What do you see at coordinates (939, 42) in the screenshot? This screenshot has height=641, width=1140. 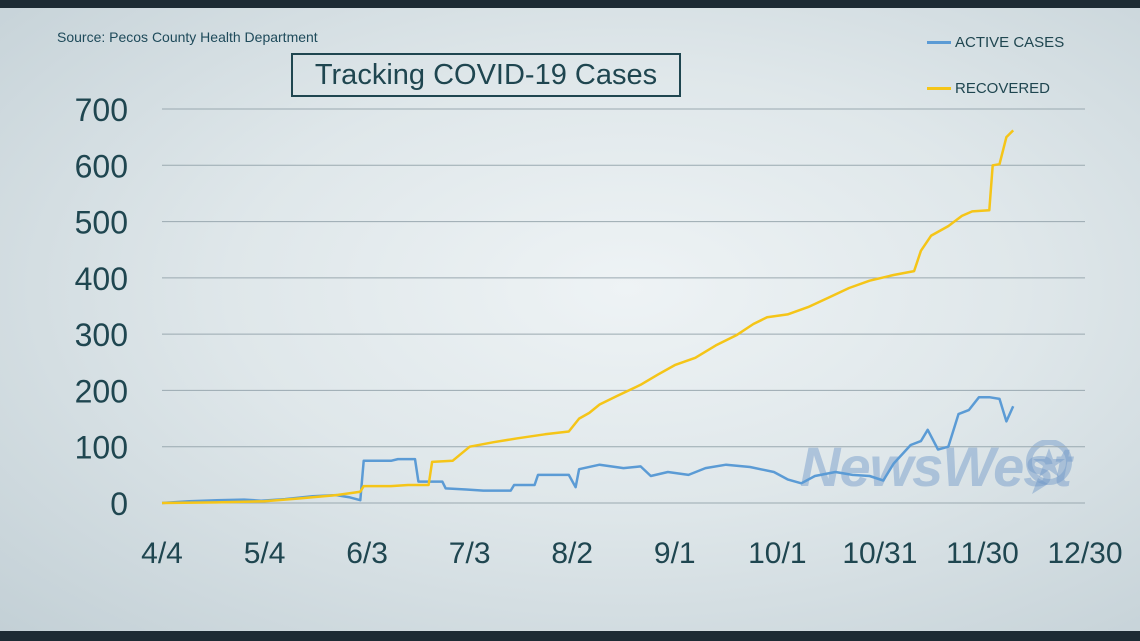 I see `legend-active-swatch` at bounding box center [939, 42].